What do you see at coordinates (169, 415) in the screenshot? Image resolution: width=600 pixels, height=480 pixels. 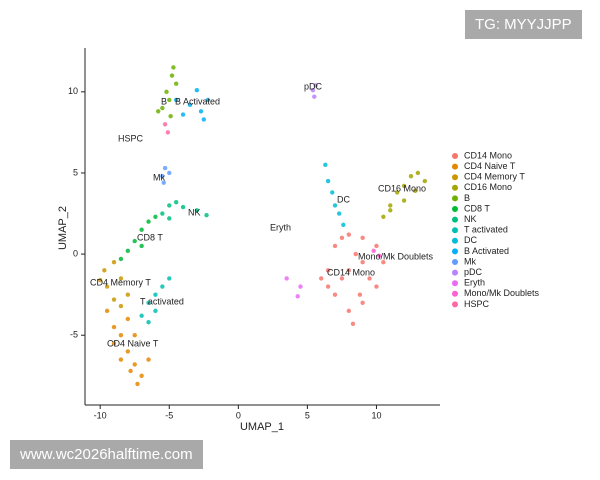 I see `x-tick-label: -5` at bounding box center [169, 415].